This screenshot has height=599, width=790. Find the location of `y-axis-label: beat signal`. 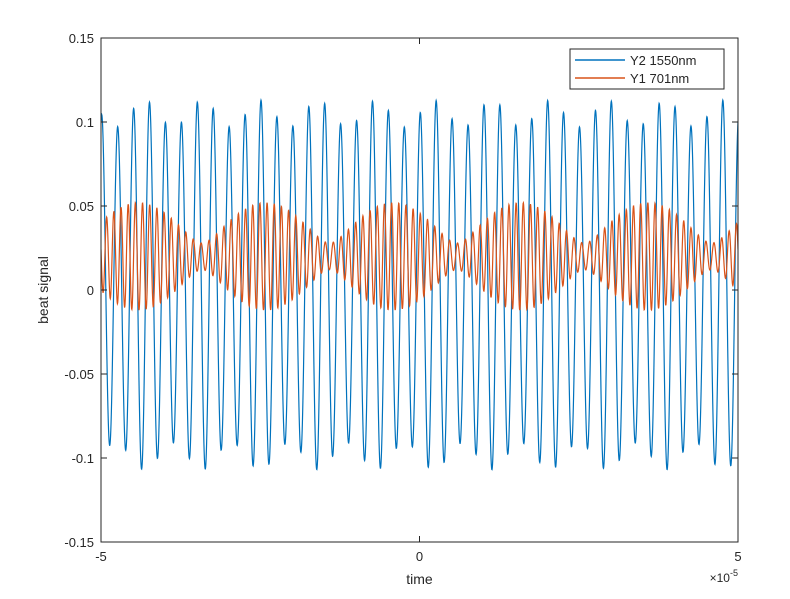

y-axis-label: beat signal is located at coordinates (43, 290).